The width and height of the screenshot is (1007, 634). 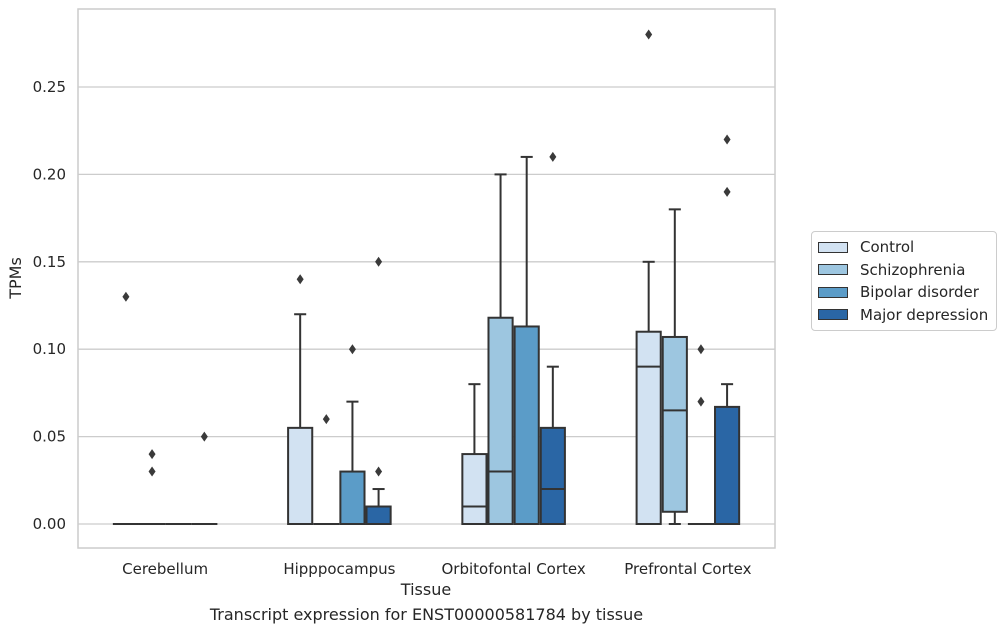 What do you see at coordinates (924, 314) in the screenshot?
I see `legend-label: Major depression` at bounding box center [924, 314].